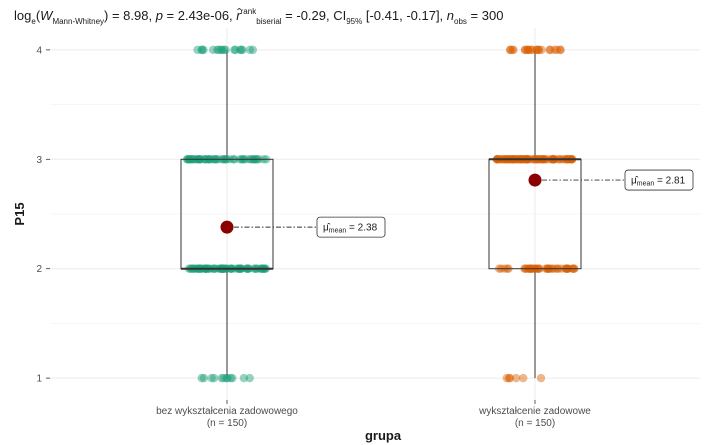  I want to click on x-axis-title: grupa, so click(383, 435).